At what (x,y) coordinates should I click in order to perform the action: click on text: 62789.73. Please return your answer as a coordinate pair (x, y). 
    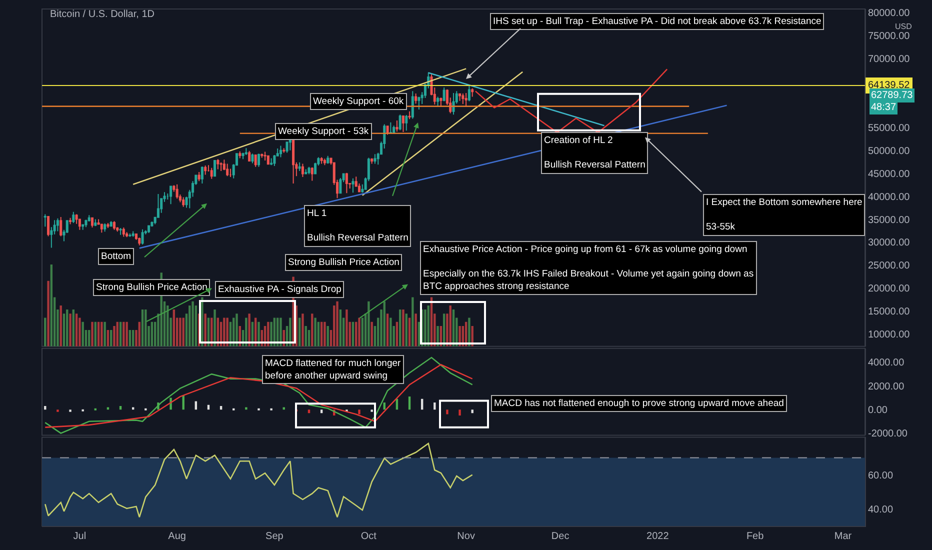
    Looking at the image, I should click on (892, 95).